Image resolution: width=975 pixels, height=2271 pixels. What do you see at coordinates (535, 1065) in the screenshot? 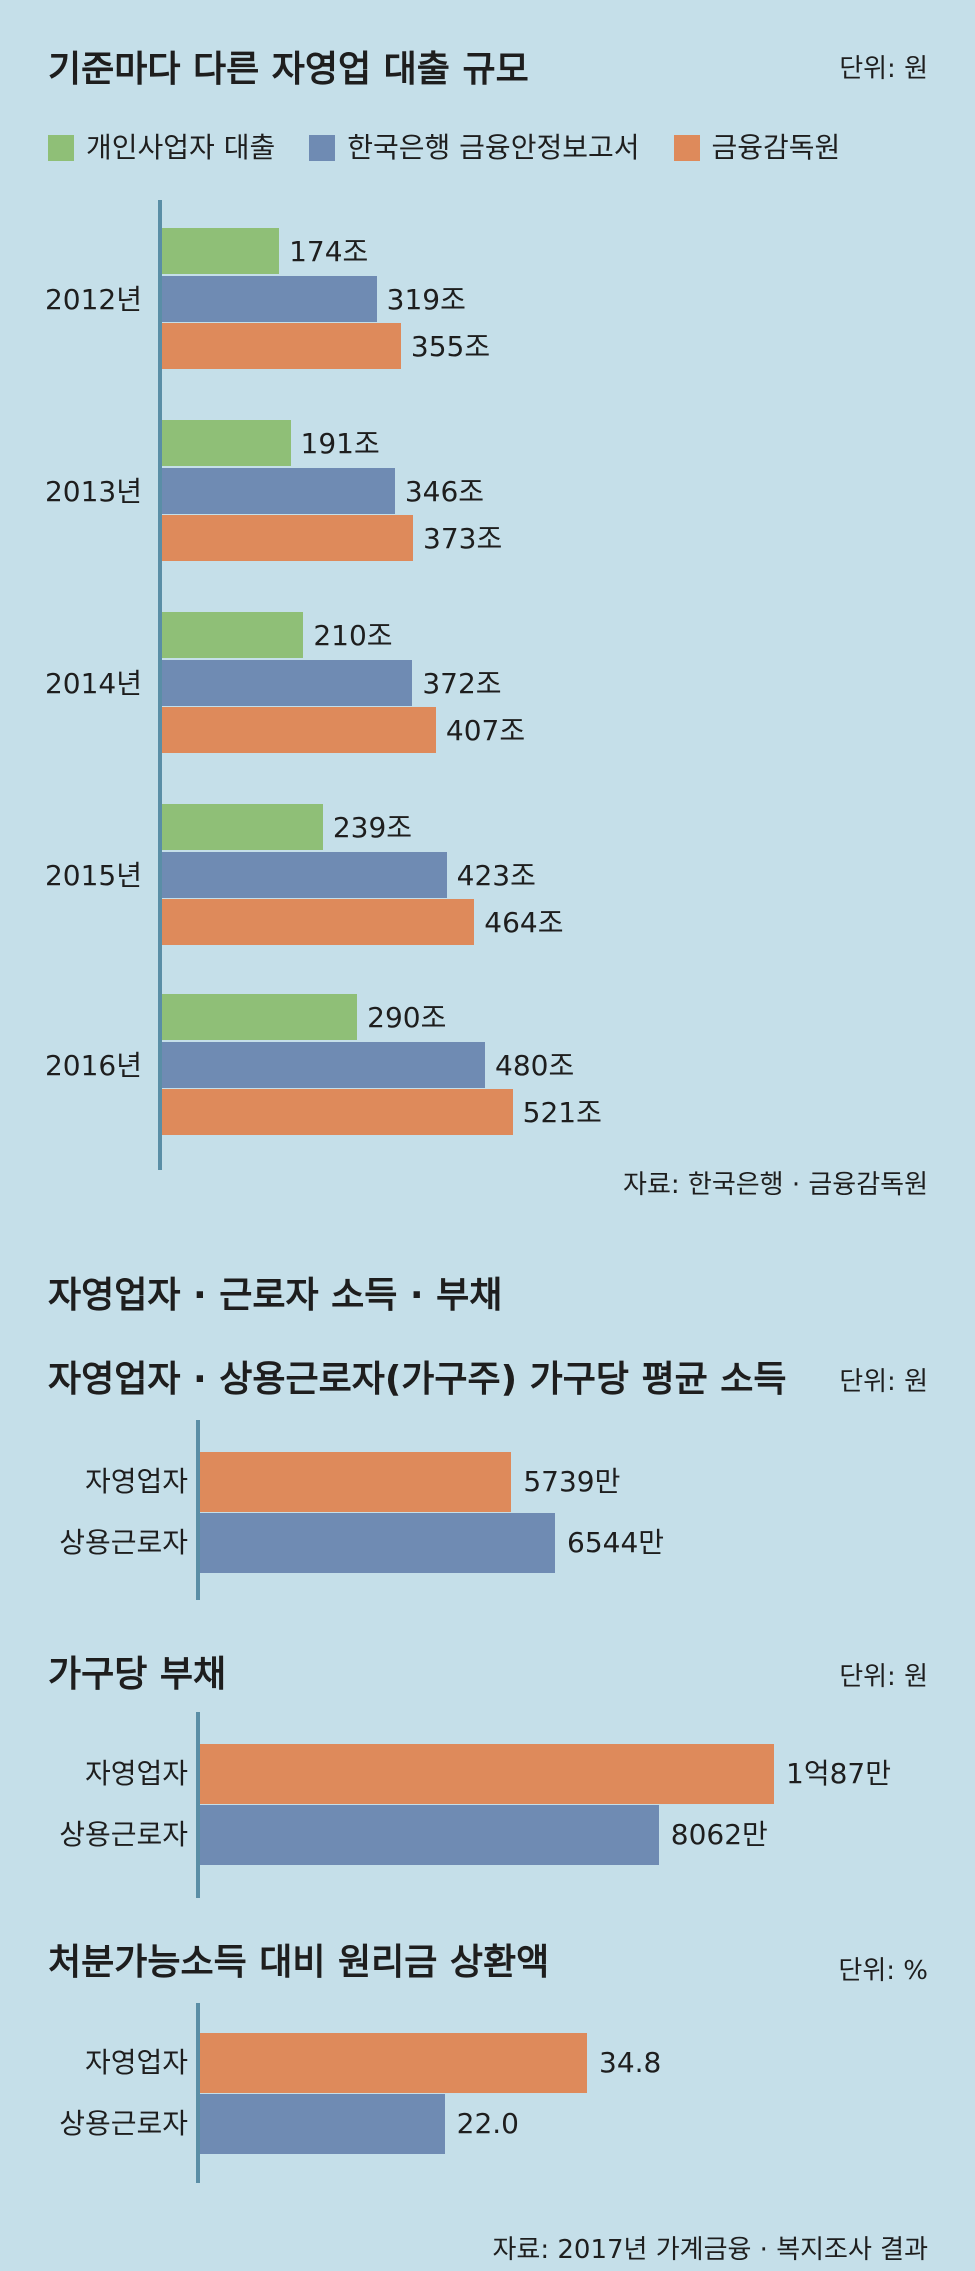
I see `data-label: 480조` at bounding box center [535, 1065].